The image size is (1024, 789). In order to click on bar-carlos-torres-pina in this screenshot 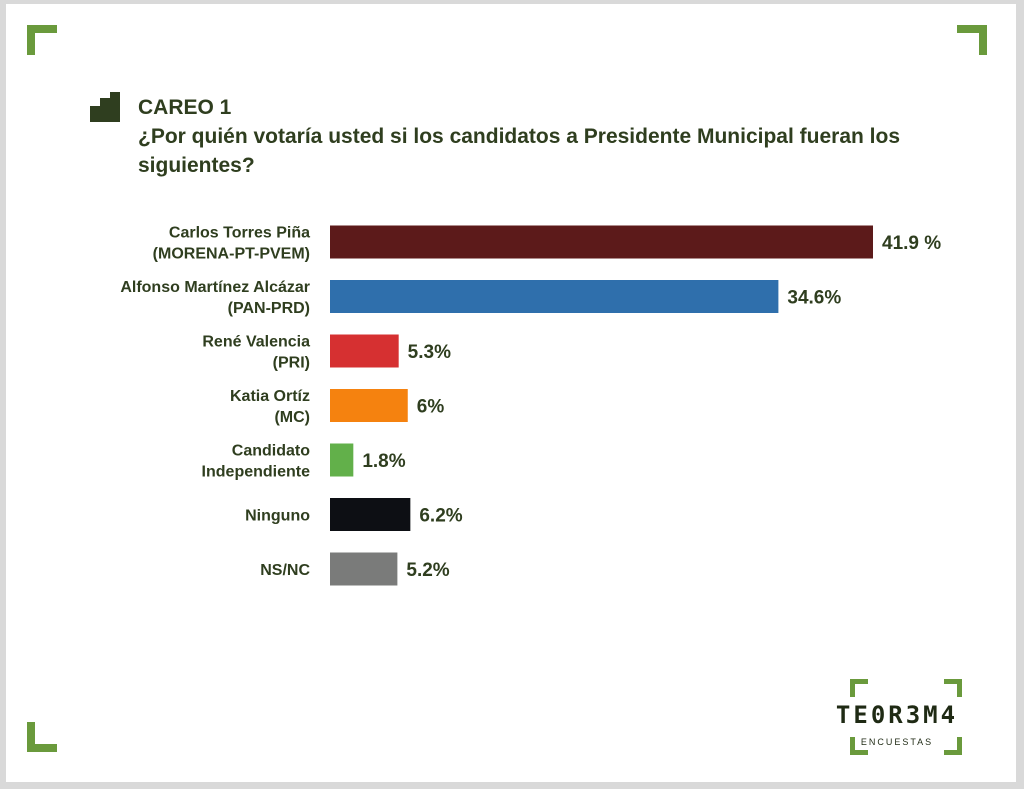, I will do `click(601, 242)`.